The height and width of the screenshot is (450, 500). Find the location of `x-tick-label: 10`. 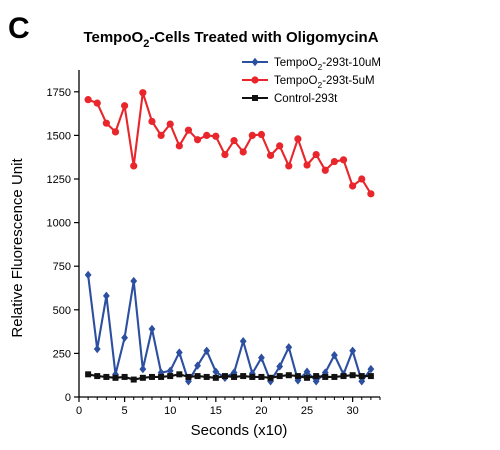

x-tick-label: 10 is located at coordinates (170, 411).